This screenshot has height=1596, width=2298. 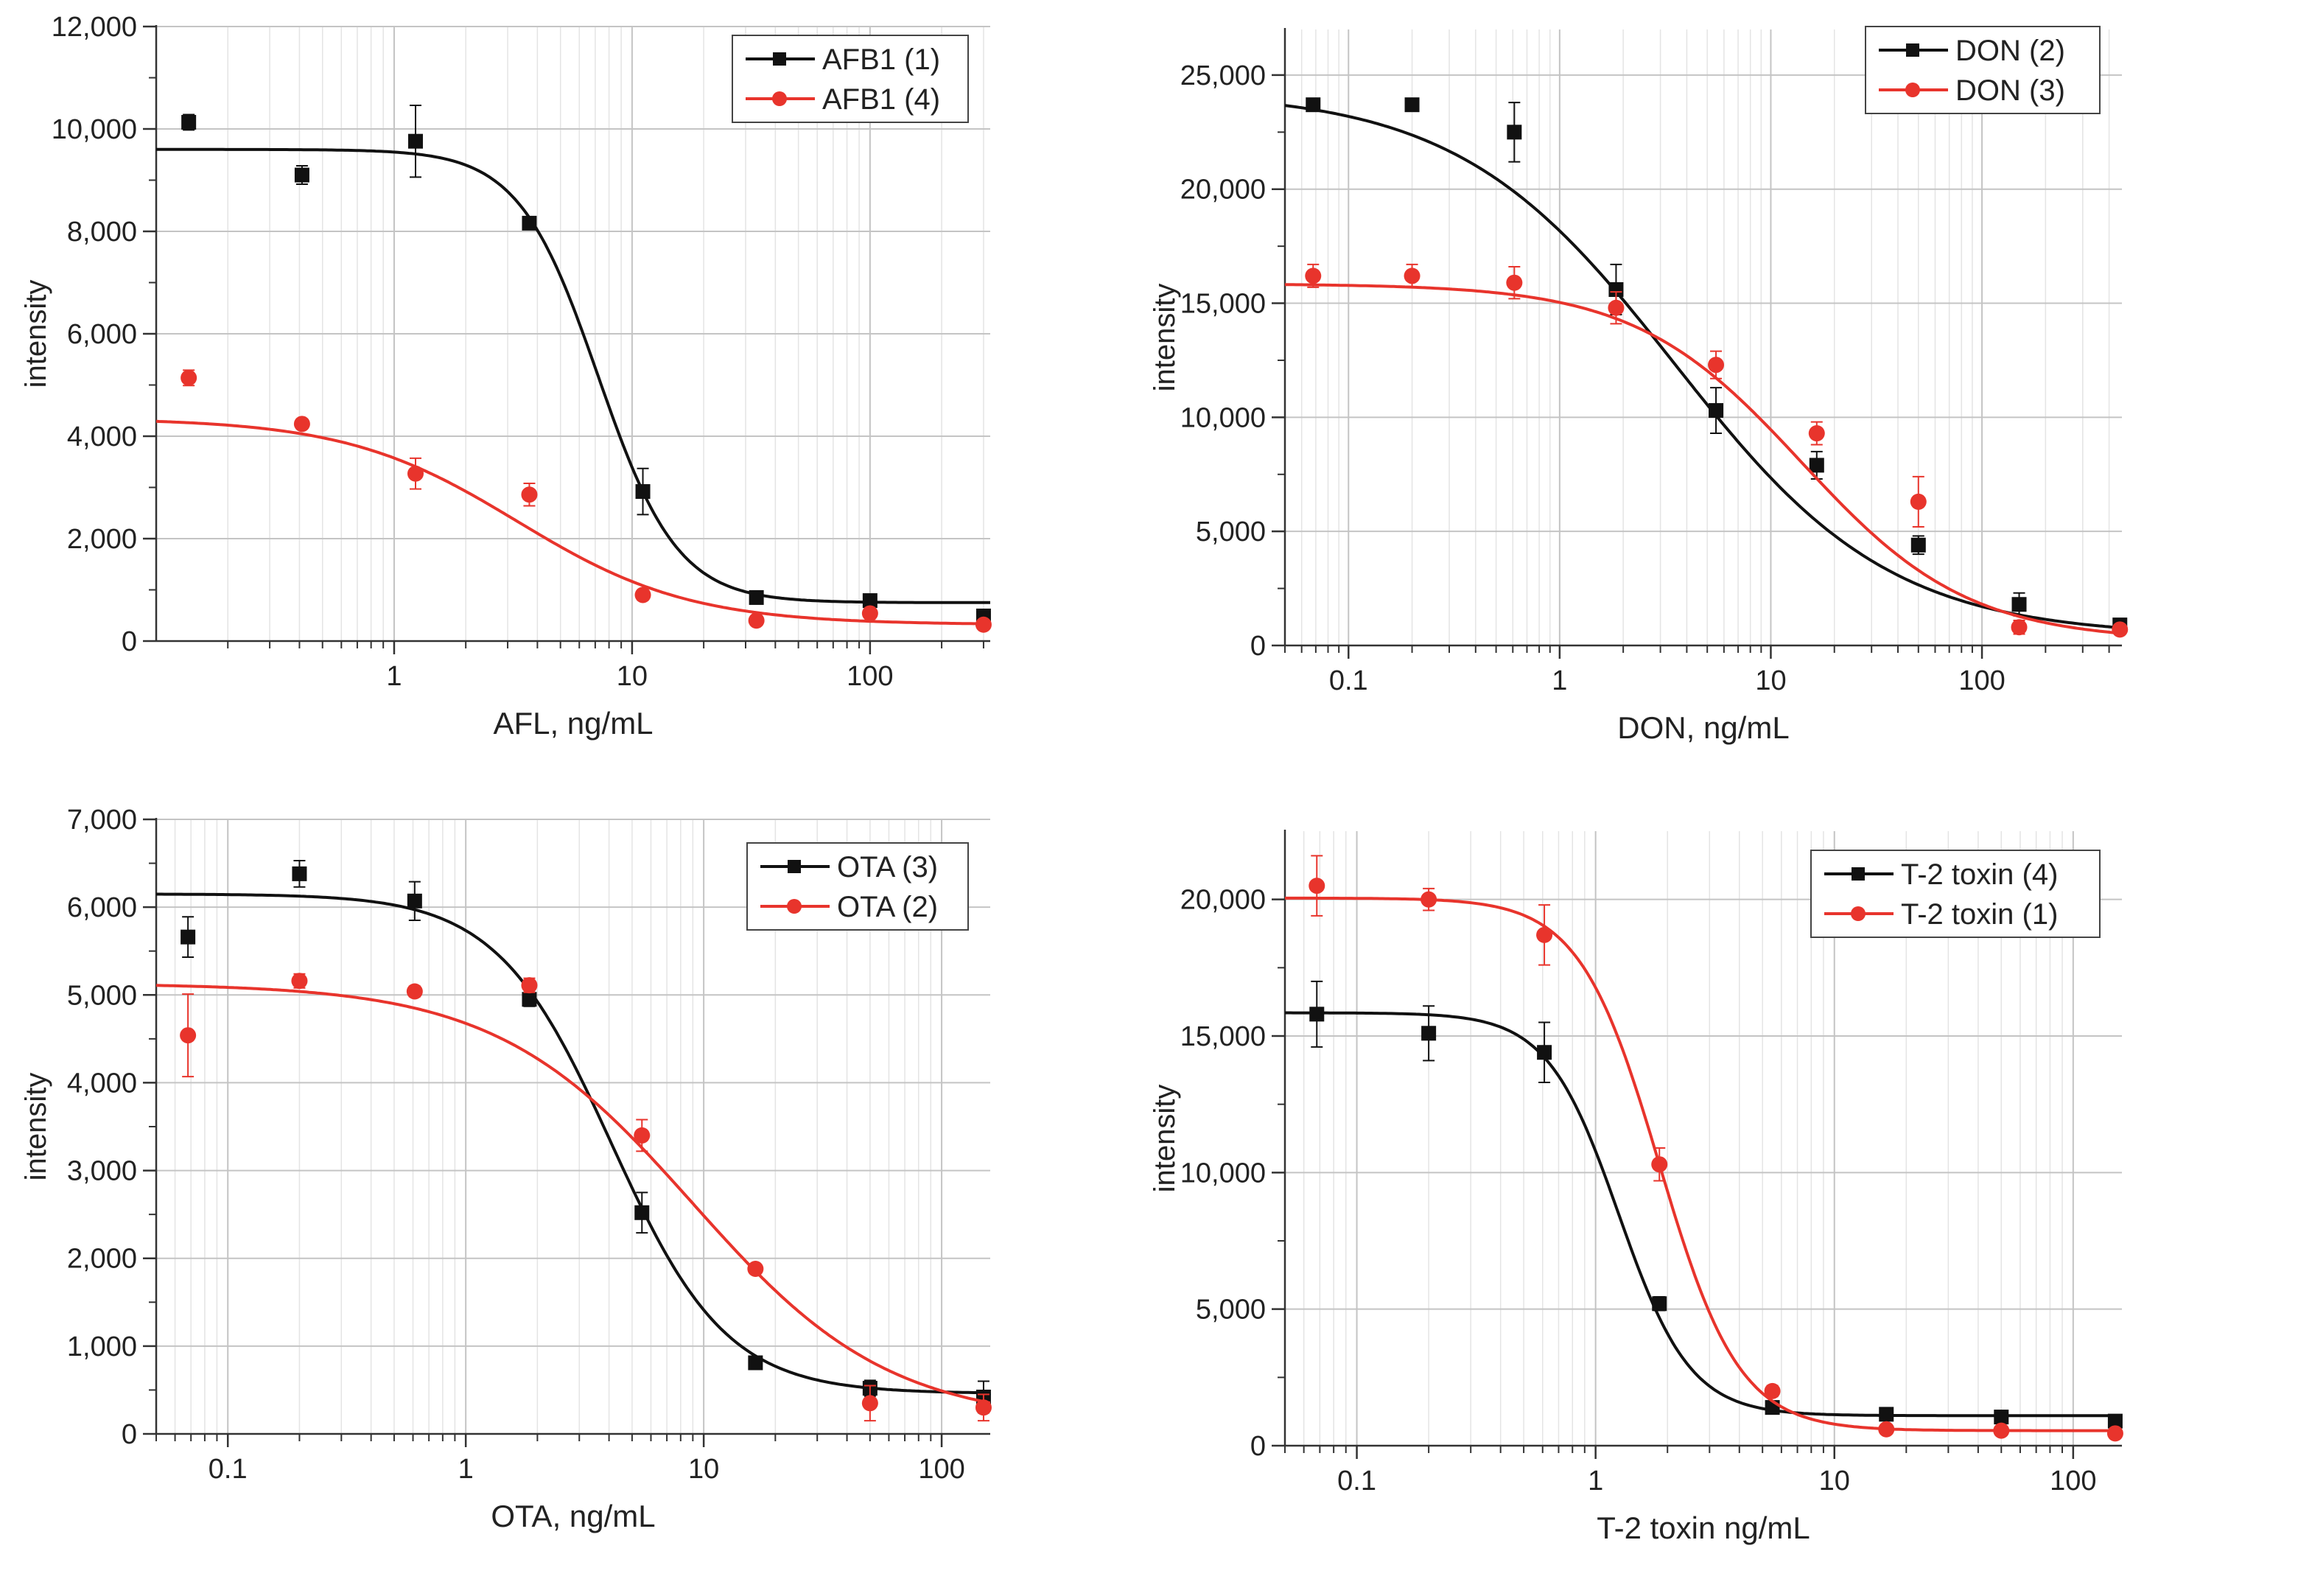 I want to click on legend: T-2 toxin (4) T-2 toxin (1), so click(x=1955, y=894).